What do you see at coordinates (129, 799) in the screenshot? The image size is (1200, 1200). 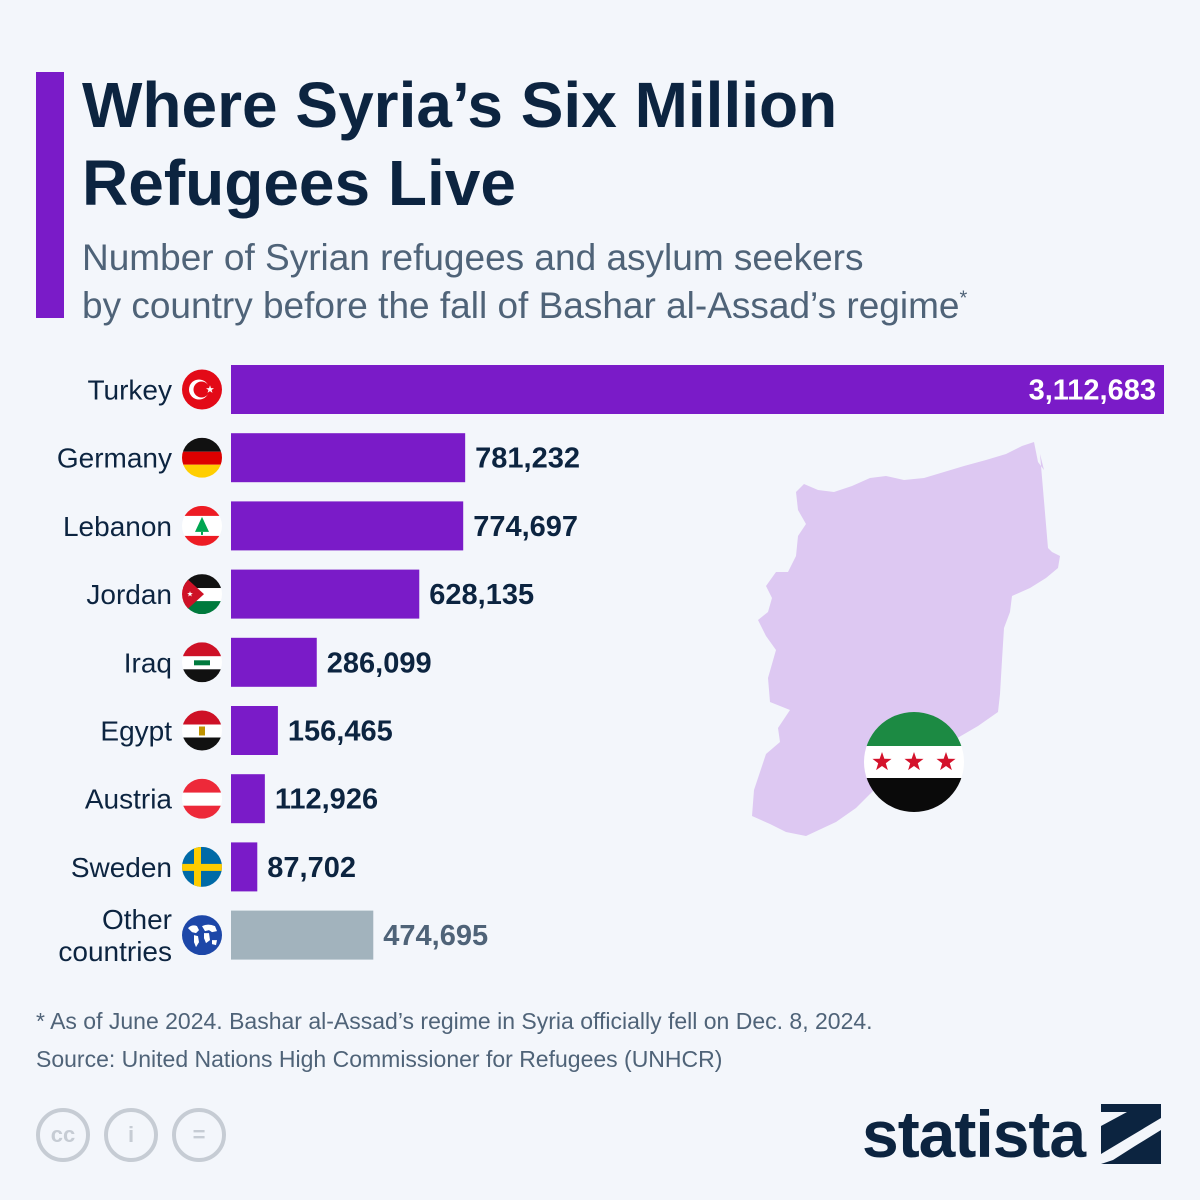 I see `category-label-austria: Austria` at bounding box center [129, 799].